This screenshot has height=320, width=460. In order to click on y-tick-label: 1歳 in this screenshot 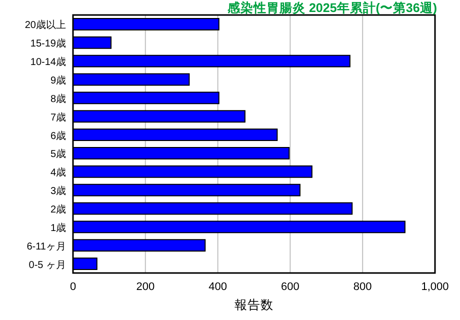, I will do `click(58, 228)`.